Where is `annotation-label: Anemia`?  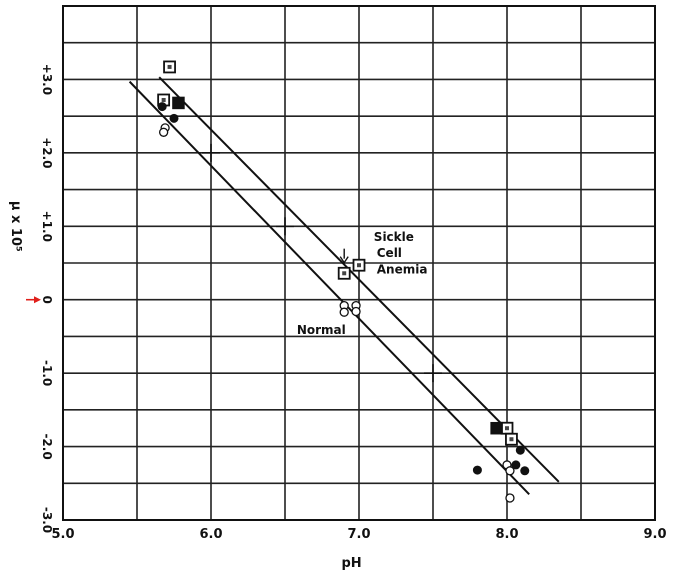
annotation-label: Anemia is located at coordinates (402, 269).